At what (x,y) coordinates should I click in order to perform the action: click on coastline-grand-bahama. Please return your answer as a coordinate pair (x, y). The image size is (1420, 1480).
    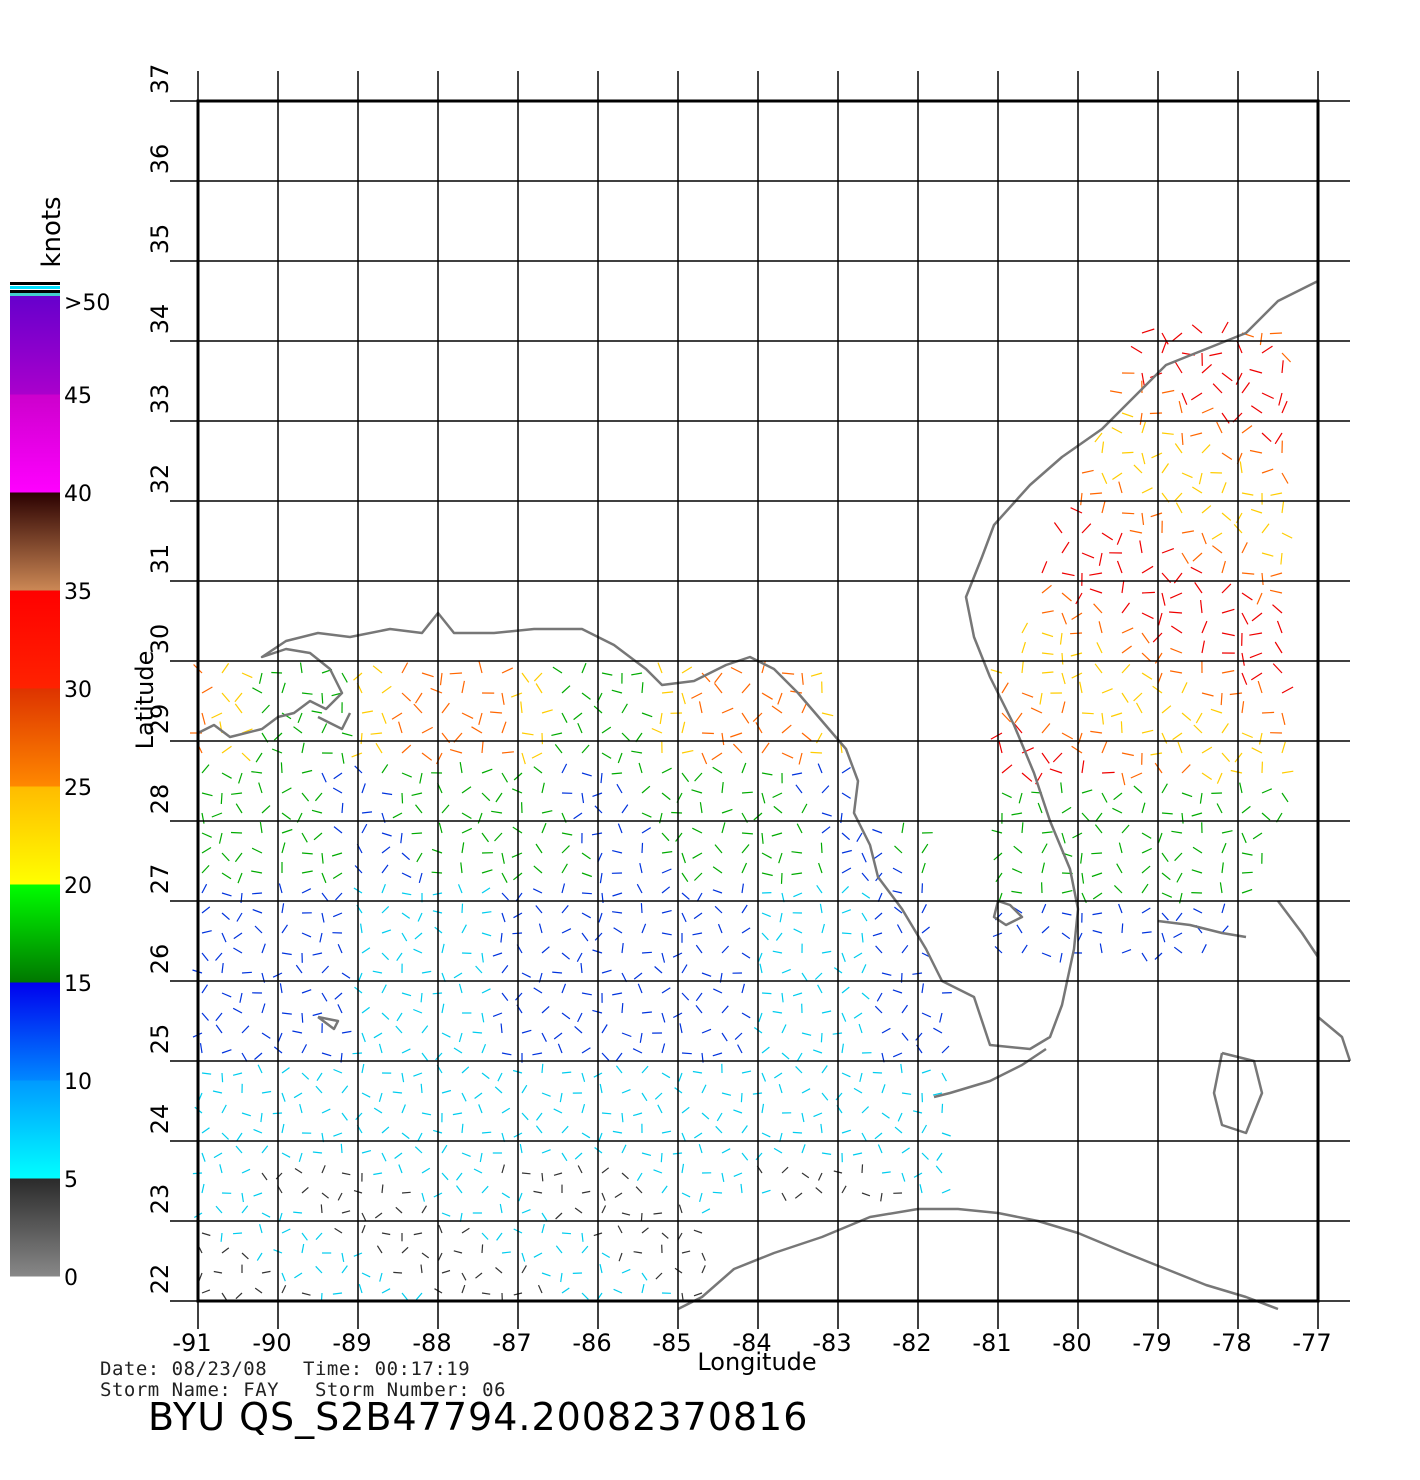
    Looking at the image, I should click on (1202, 929).